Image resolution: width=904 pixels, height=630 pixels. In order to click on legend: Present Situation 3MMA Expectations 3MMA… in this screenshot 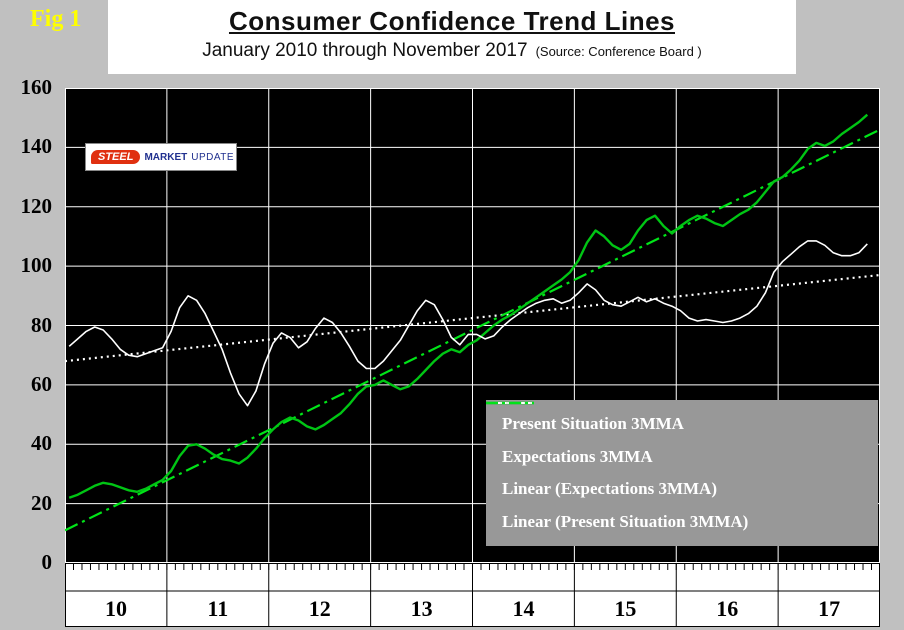, I will do `click(682, 473)`.